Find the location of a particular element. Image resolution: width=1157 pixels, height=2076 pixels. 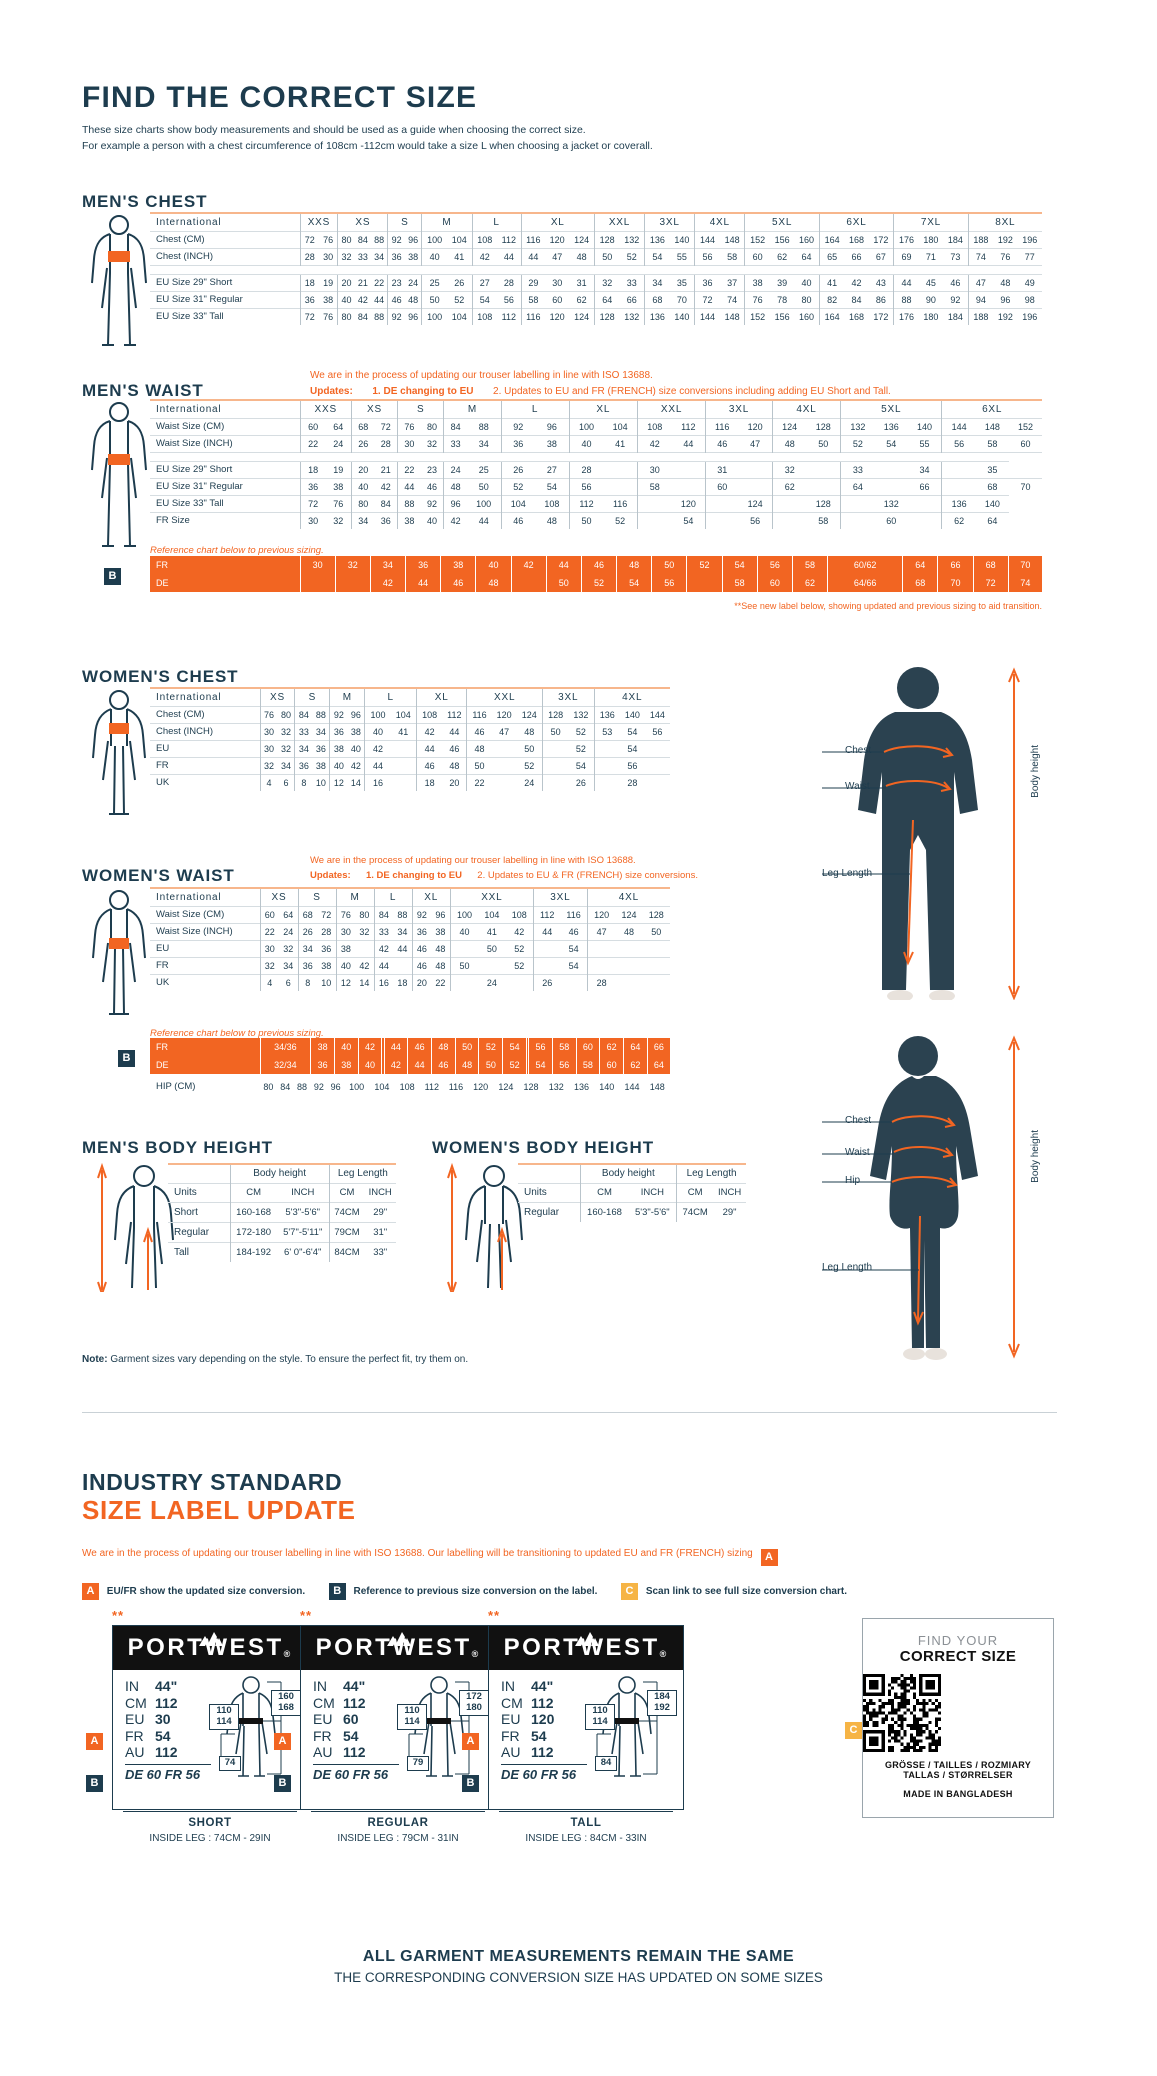

table-cell: 4 is located at coordinates (269, 982).